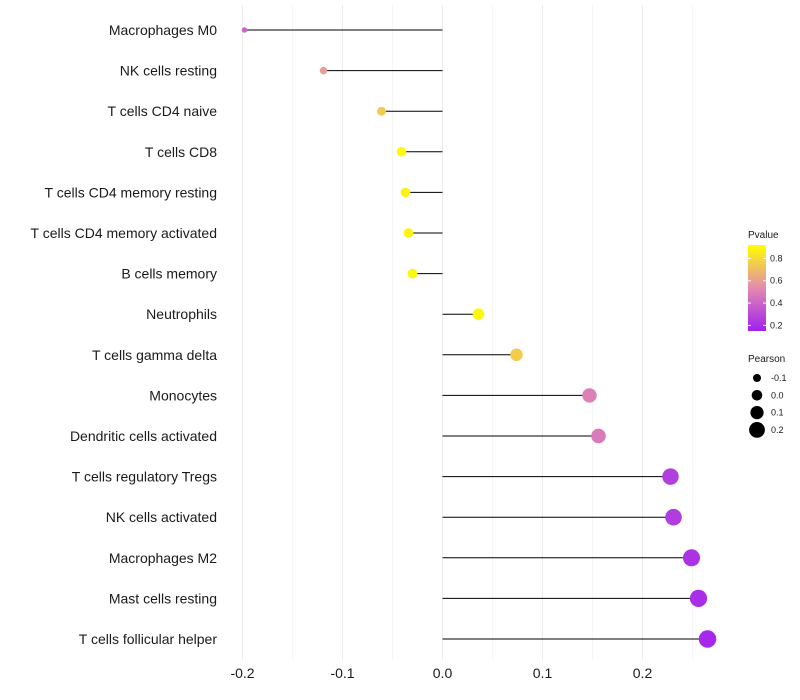 The width and height of the screenshot is (800, 700). I want to click on category-label: NK cells resting, so click(168, 71).